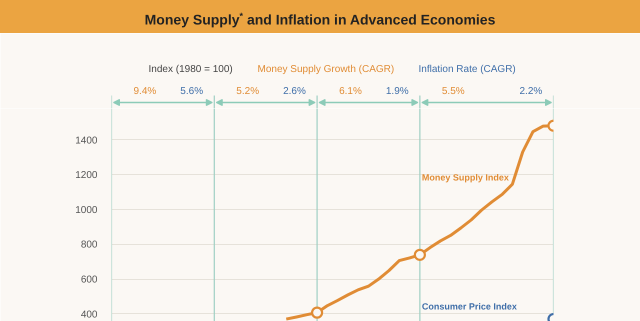 The image size is (640, 321). Describe the element at coordinates (86, 210) in the screenshot. I see `y-tick-label: 1000` at that location.